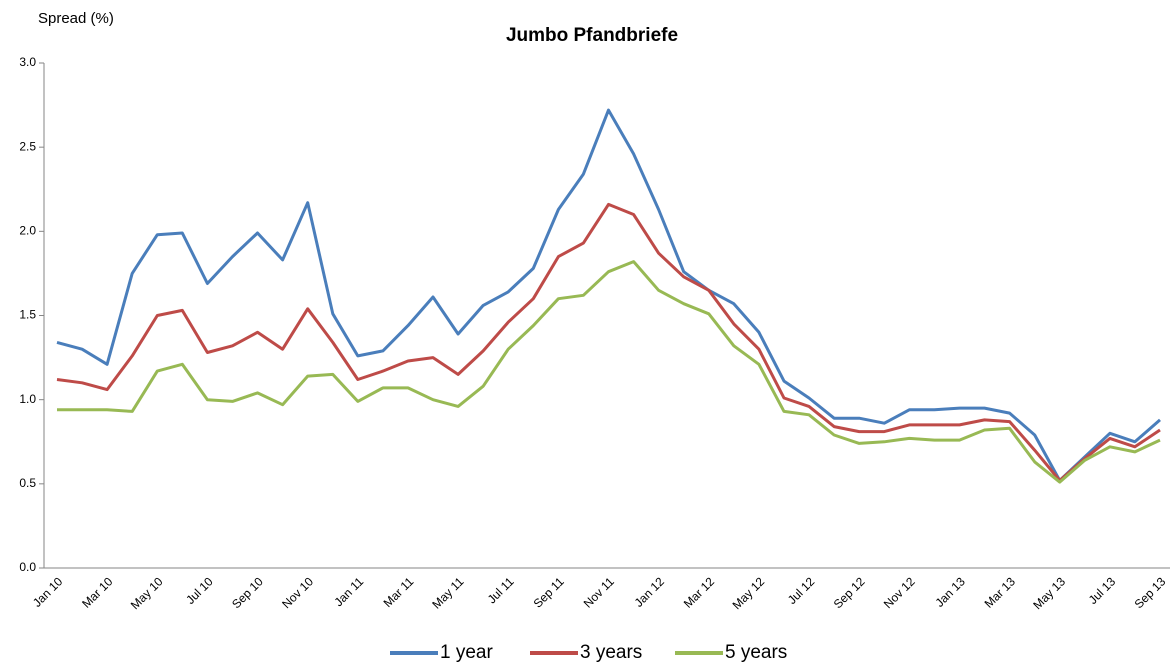  I want to click on legend-label: 5 years, so click(756, 652).